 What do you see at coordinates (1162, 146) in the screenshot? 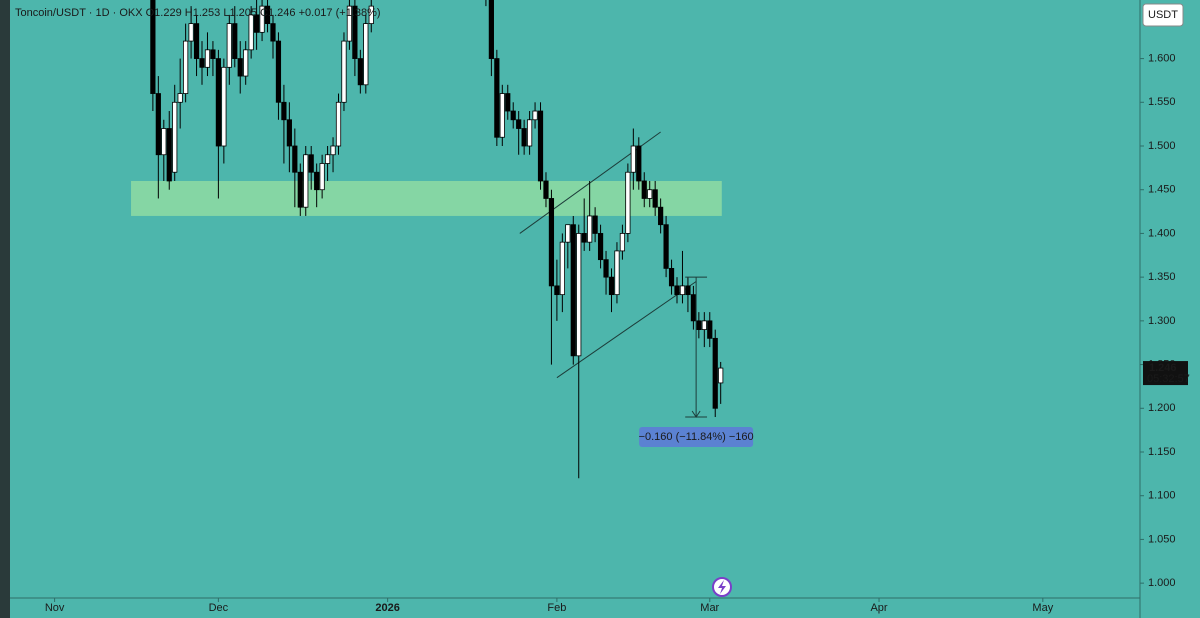
I see `y-tick-label: 1.500` at bounding box center [1162, 146].